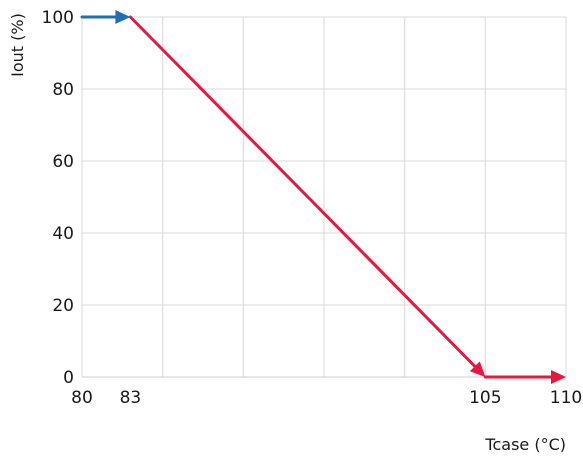  What do you see at coordinates (566, 398) in the screenshot?
I see `x-tick-label: 110` at bounding box center [566, 398].